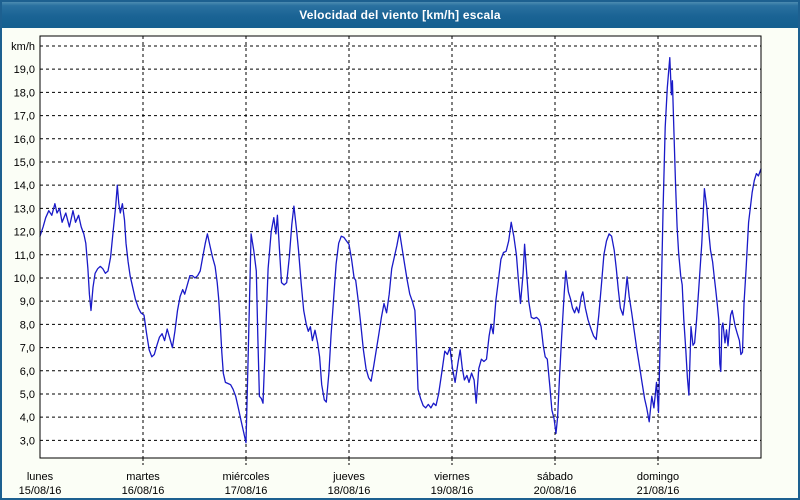 This screenshot has width=800, height=500. What do you see at coordinates (27, 372) in the screenshot?
I see `y-tick-label: 6,0` at bounding box center [27, 372].